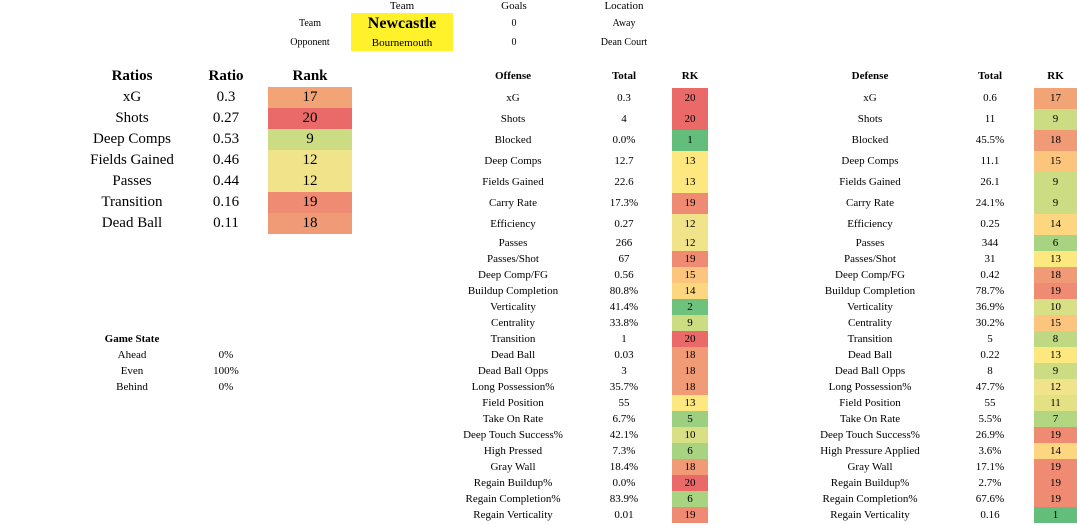  I want to click on offense-rank-cell: 14, so click(690, 291).